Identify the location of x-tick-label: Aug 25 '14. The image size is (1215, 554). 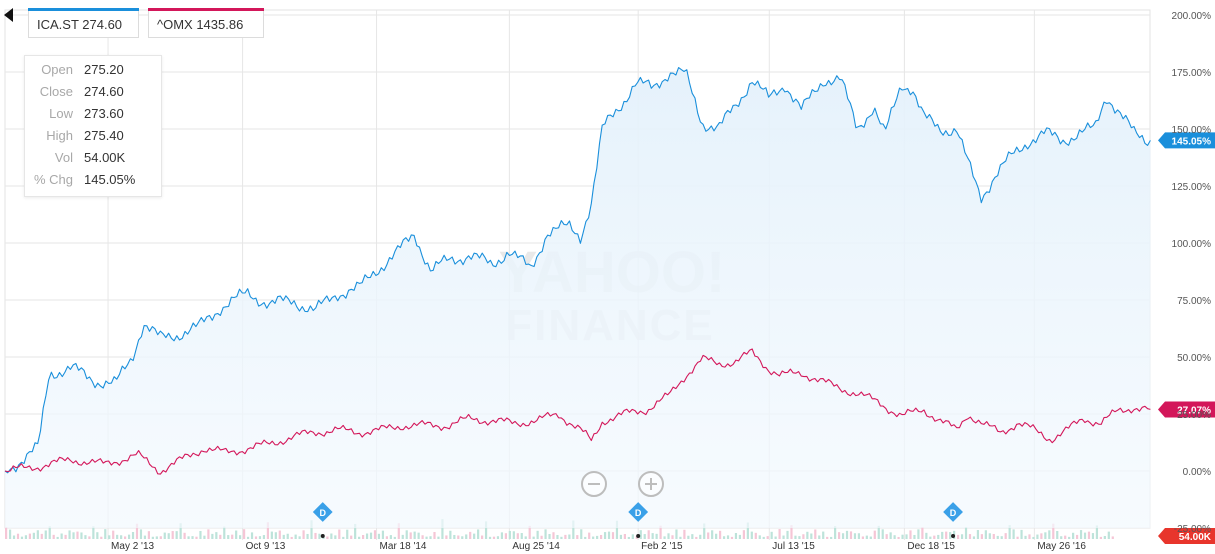
(536, 546).